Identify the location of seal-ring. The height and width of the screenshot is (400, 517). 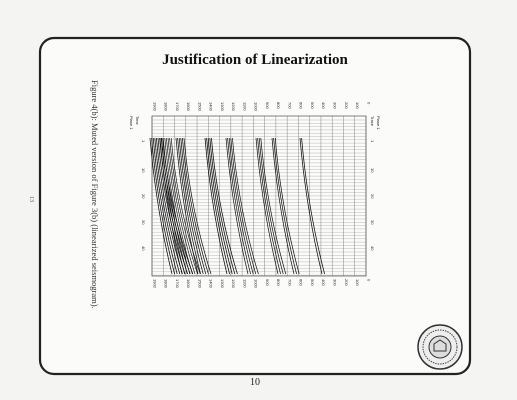
(440, 347).